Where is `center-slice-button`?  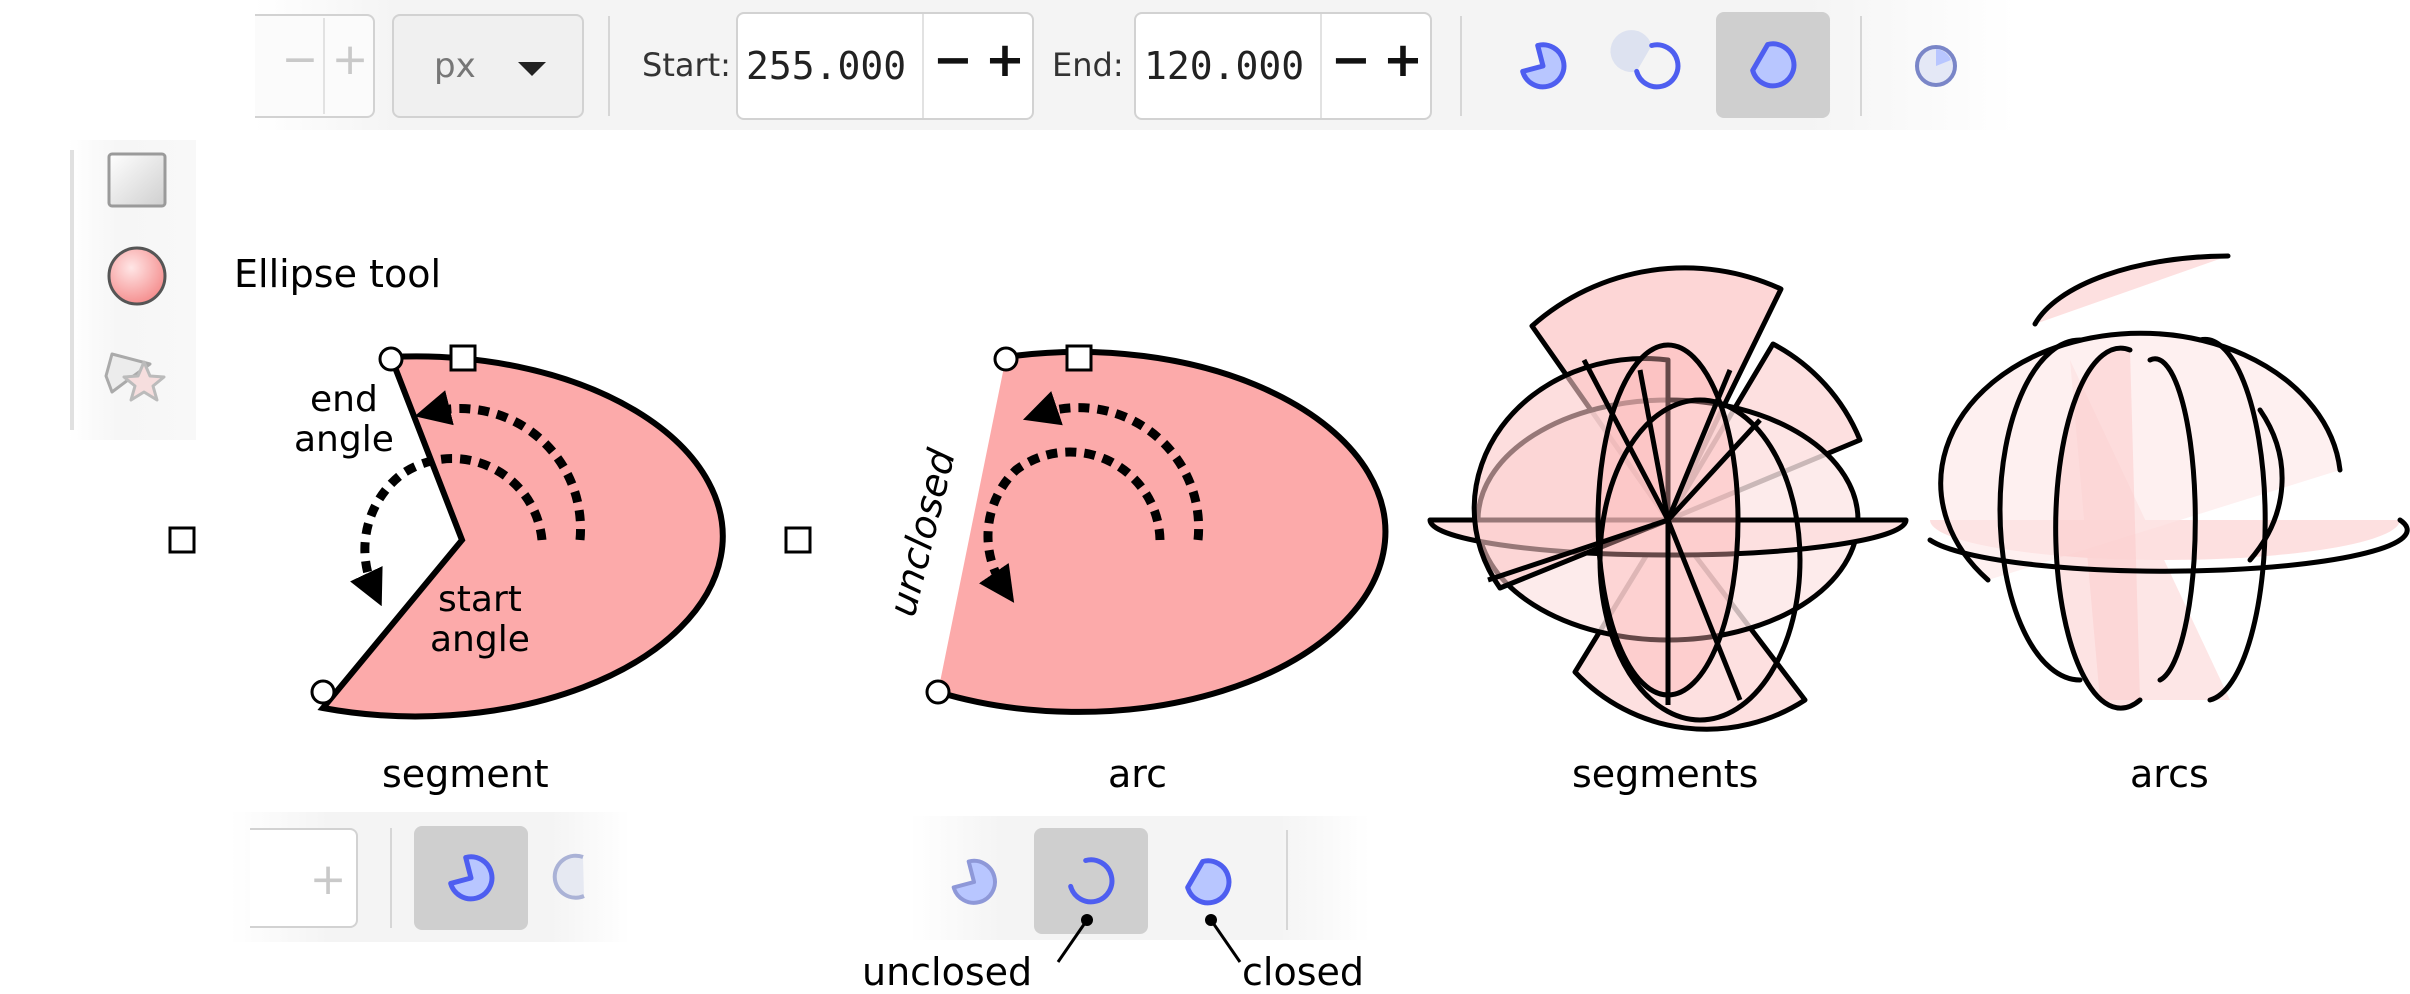
center-slice-button is located at coordinates (974, 882).